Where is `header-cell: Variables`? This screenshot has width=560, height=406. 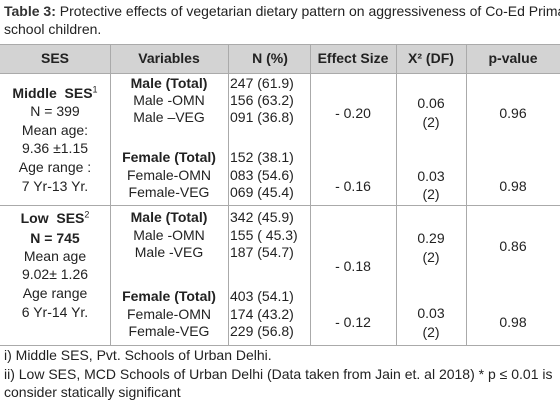
header-cell: Variables is located at coordinates (169, 58).